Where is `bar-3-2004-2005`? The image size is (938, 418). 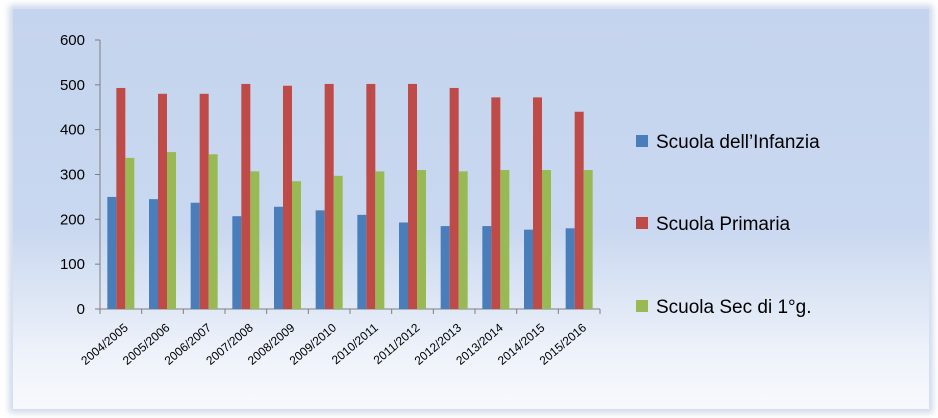 bar-3-2004-2005 is located at coordinates (130, 233).